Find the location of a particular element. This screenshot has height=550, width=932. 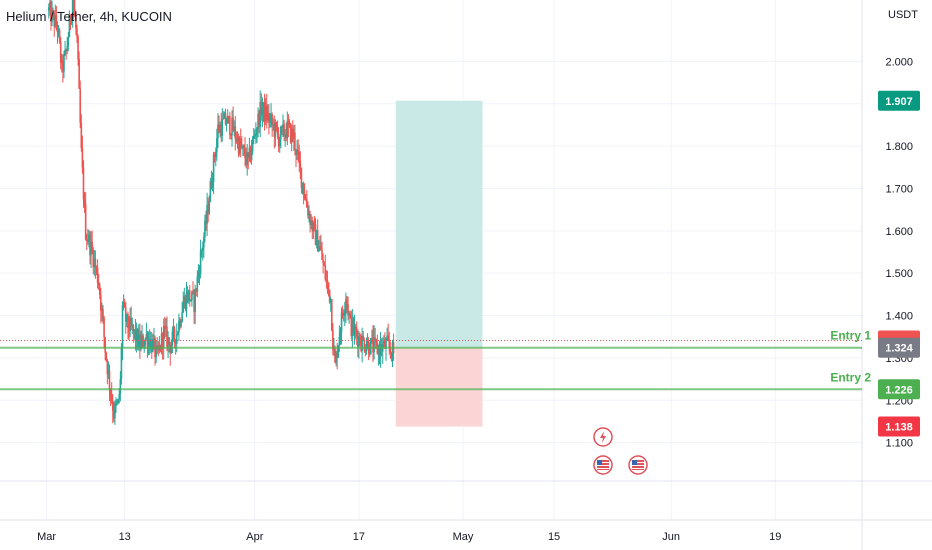

x-tick-label: 13 is located at coordinates (125, 537).